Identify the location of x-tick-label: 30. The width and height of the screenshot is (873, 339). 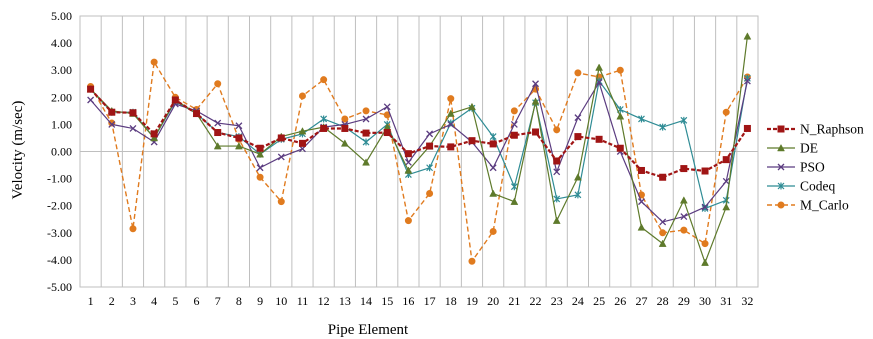
(705, 301).